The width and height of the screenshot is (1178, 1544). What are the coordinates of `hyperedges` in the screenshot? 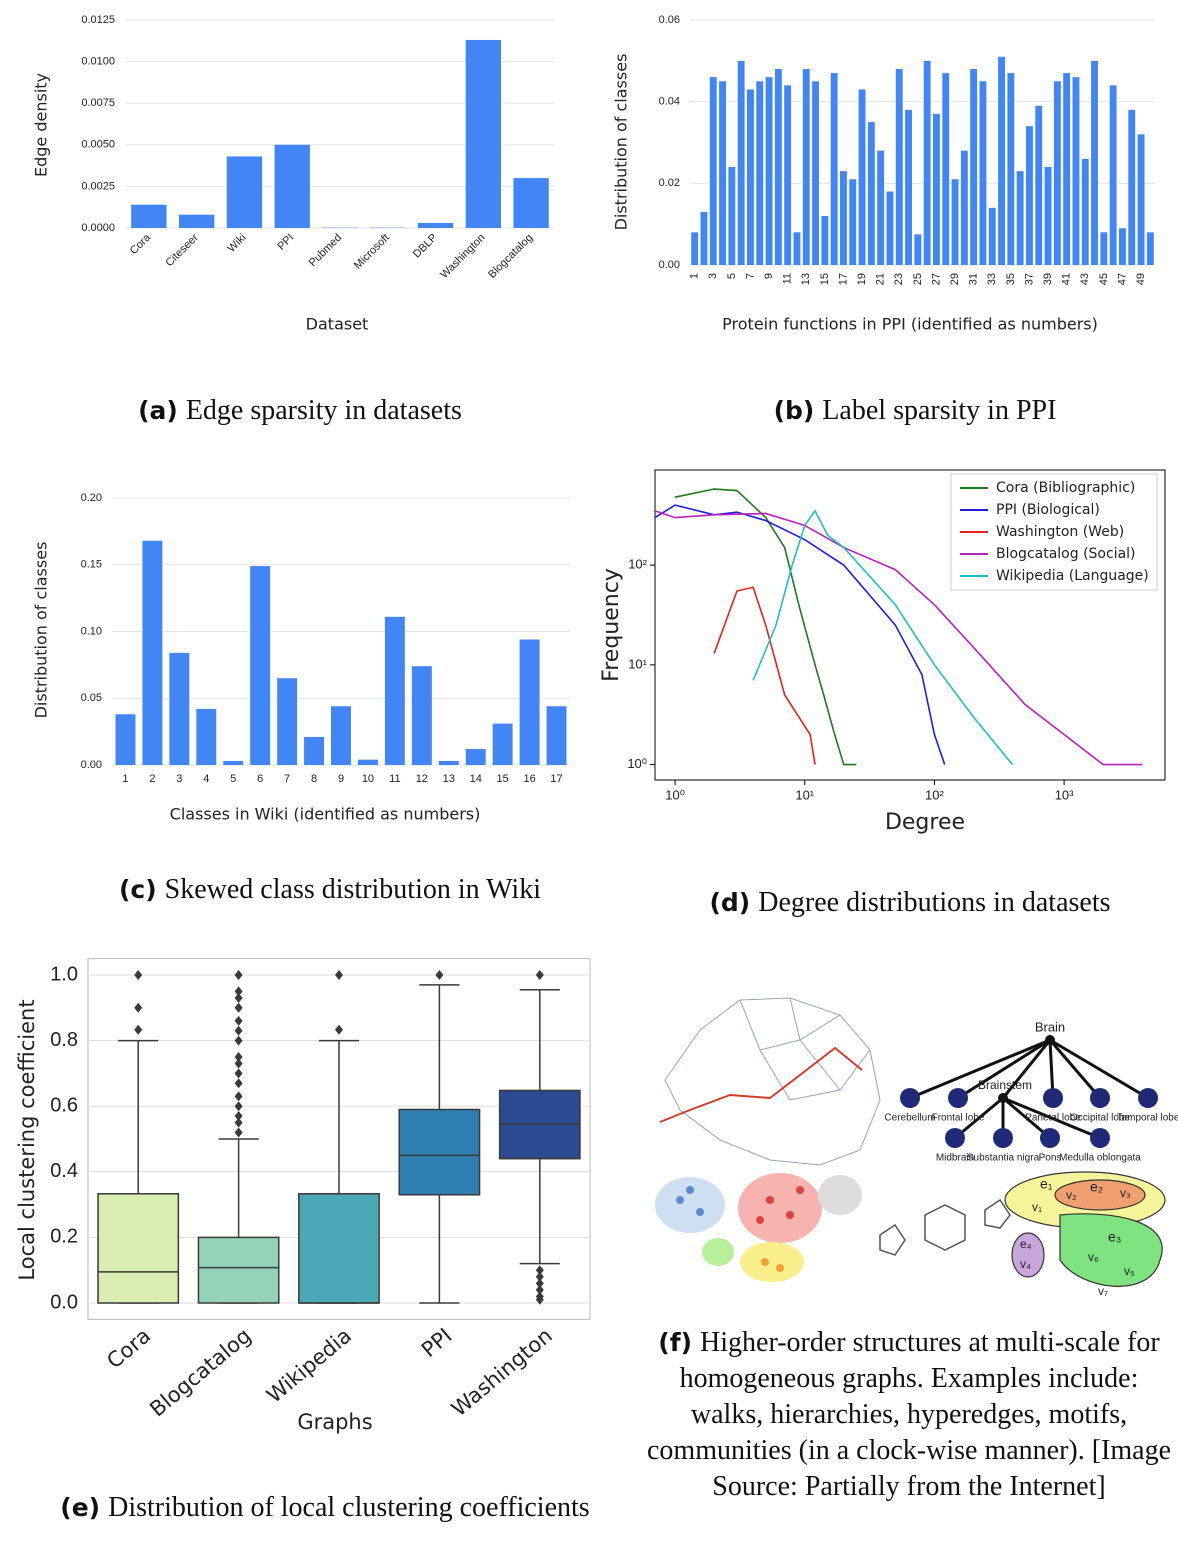 It's located at (1085, 1229).